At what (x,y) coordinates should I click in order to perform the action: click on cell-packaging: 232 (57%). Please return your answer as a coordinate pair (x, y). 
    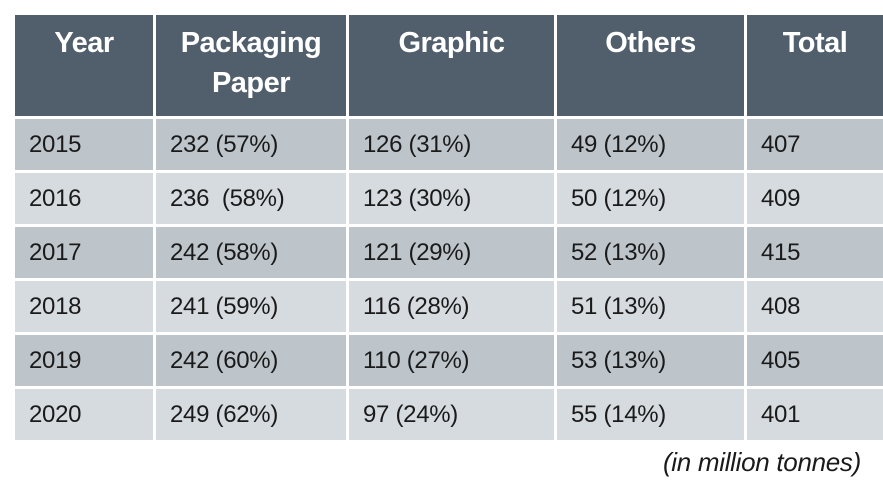
    Looking at the image, I should click on (251, 144).